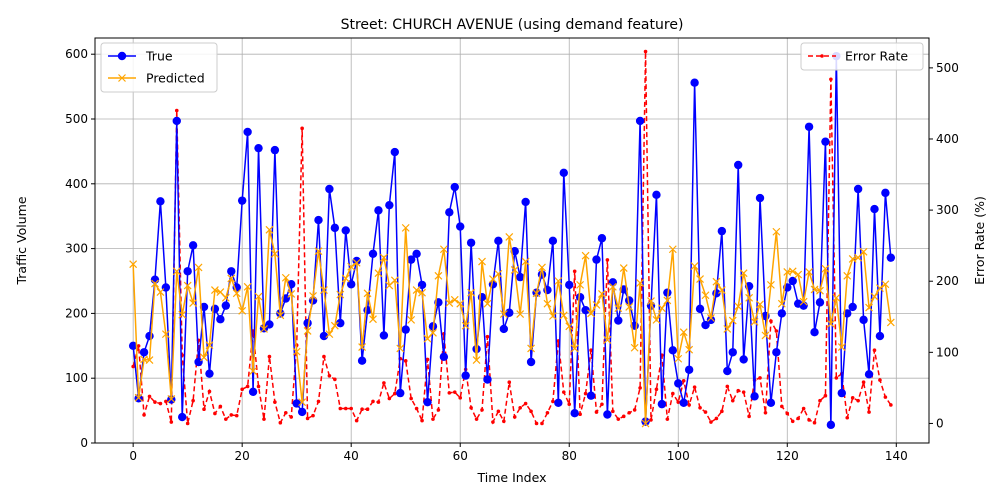 The height and width of the screenshot is (504, 1000). I want to click on legend-item-true: True, so click(140, 56).